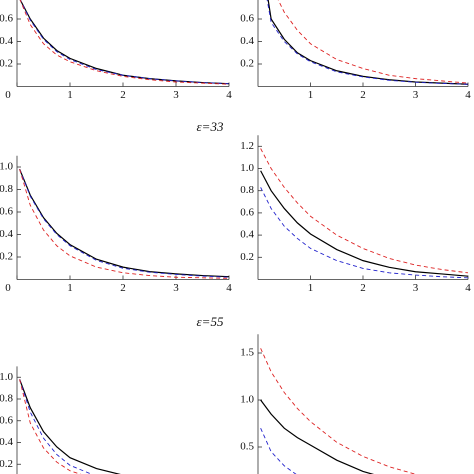 The width and height of the screenshot is (474, 474). Describe the element at coordinates (247, 146) in the screenshot. I see `y-tick-label: 1.2` at that location.